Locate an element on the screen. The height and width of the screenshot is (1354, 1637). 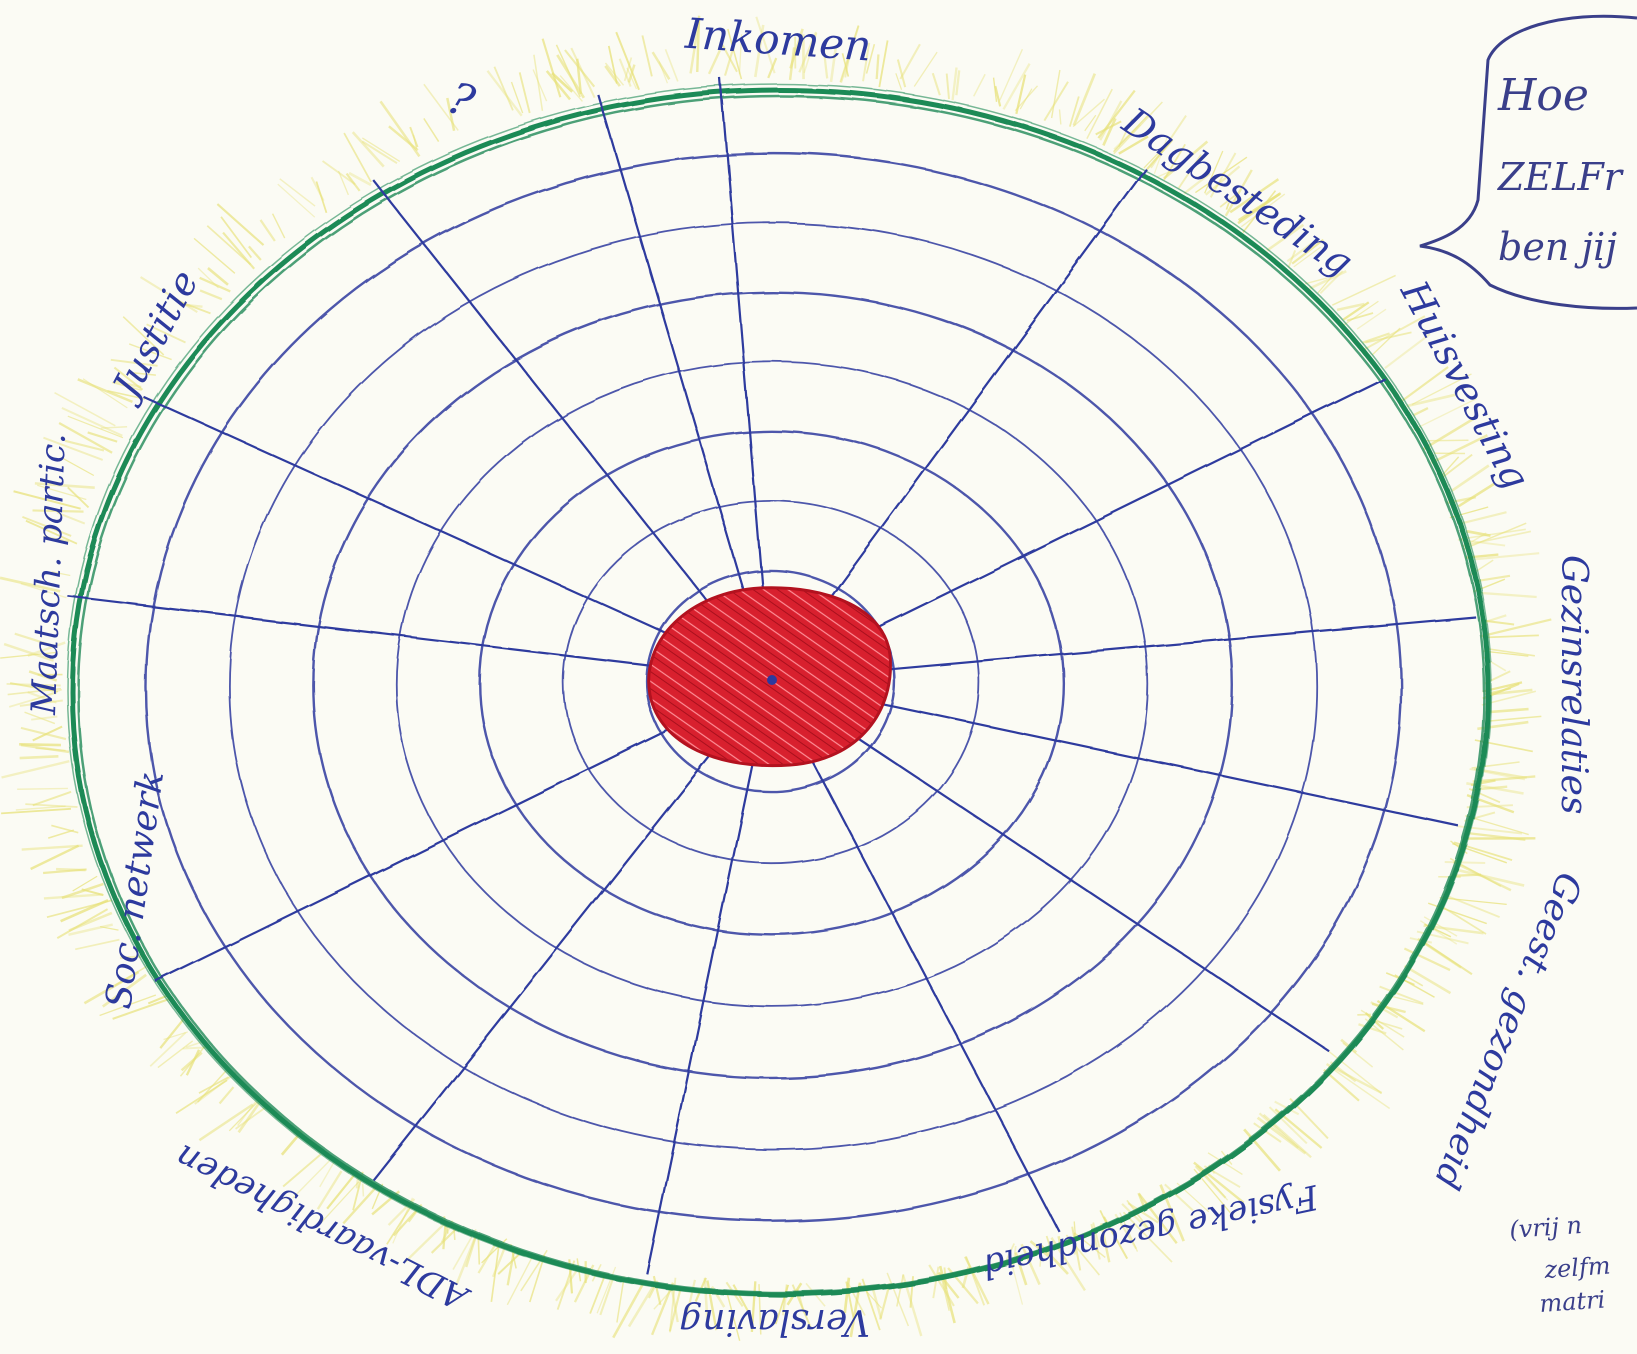
label-gezinsrelaties: Gezinsrelaties is located at coordinates (1573, 684).